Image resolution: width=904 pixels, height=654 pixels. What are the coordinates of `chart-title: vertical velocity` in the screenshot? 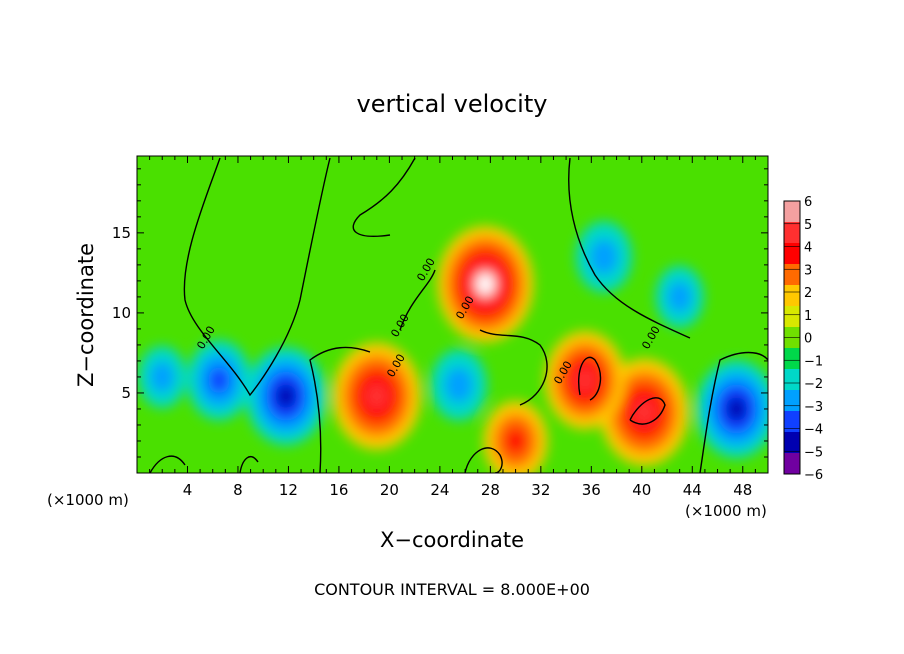 It's located at (452, 104).